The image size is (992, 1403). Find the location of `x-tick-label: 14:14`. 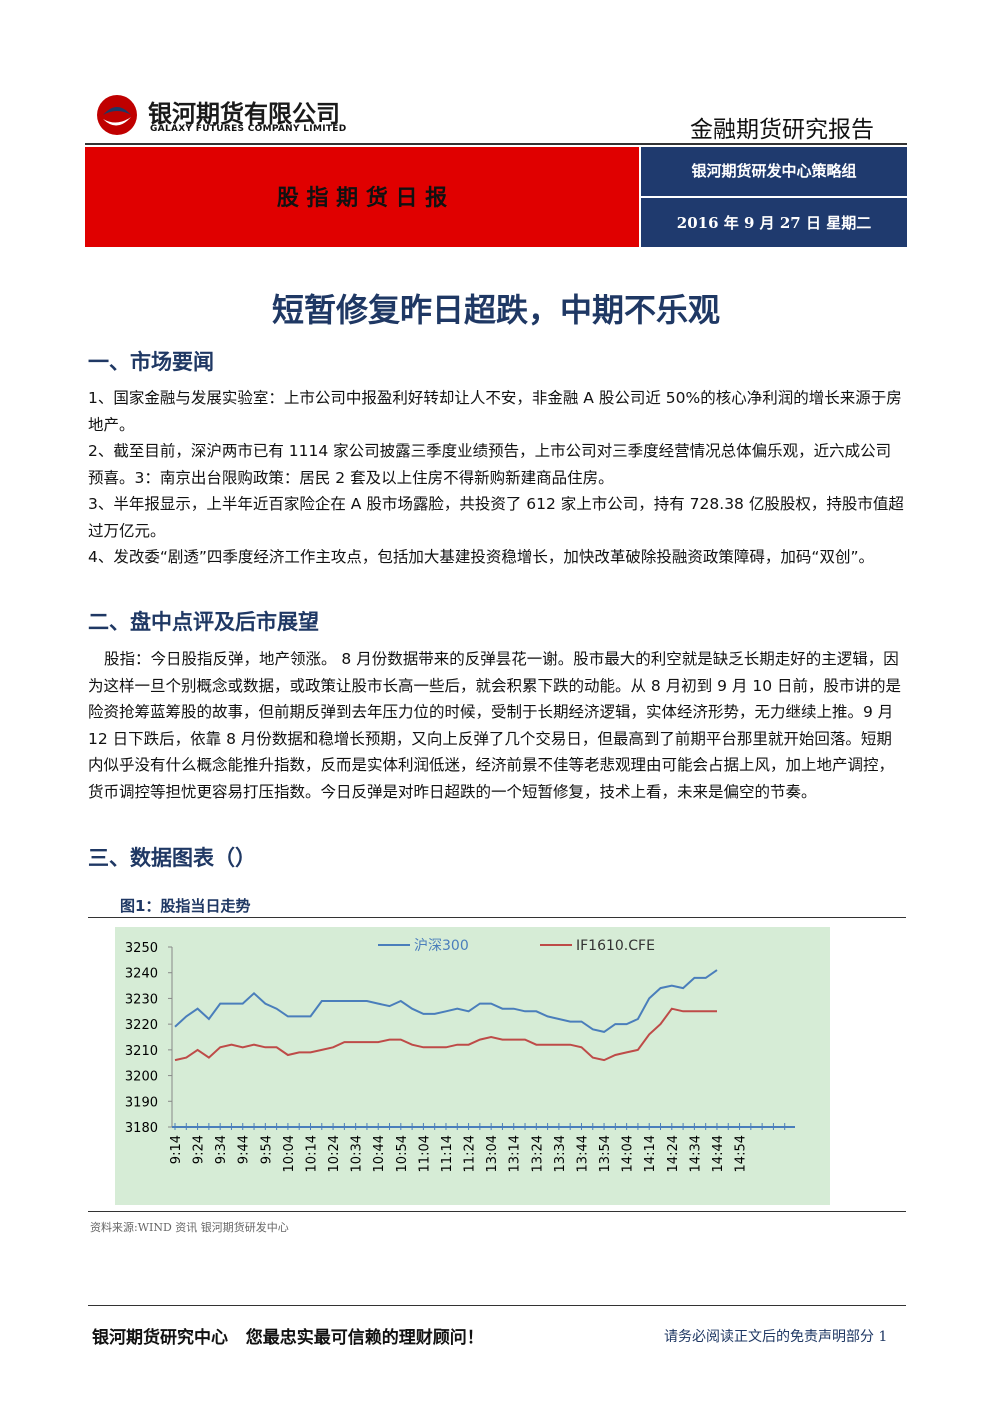

x-tick-label: 14:14 is located at coordinates (650, 1153).